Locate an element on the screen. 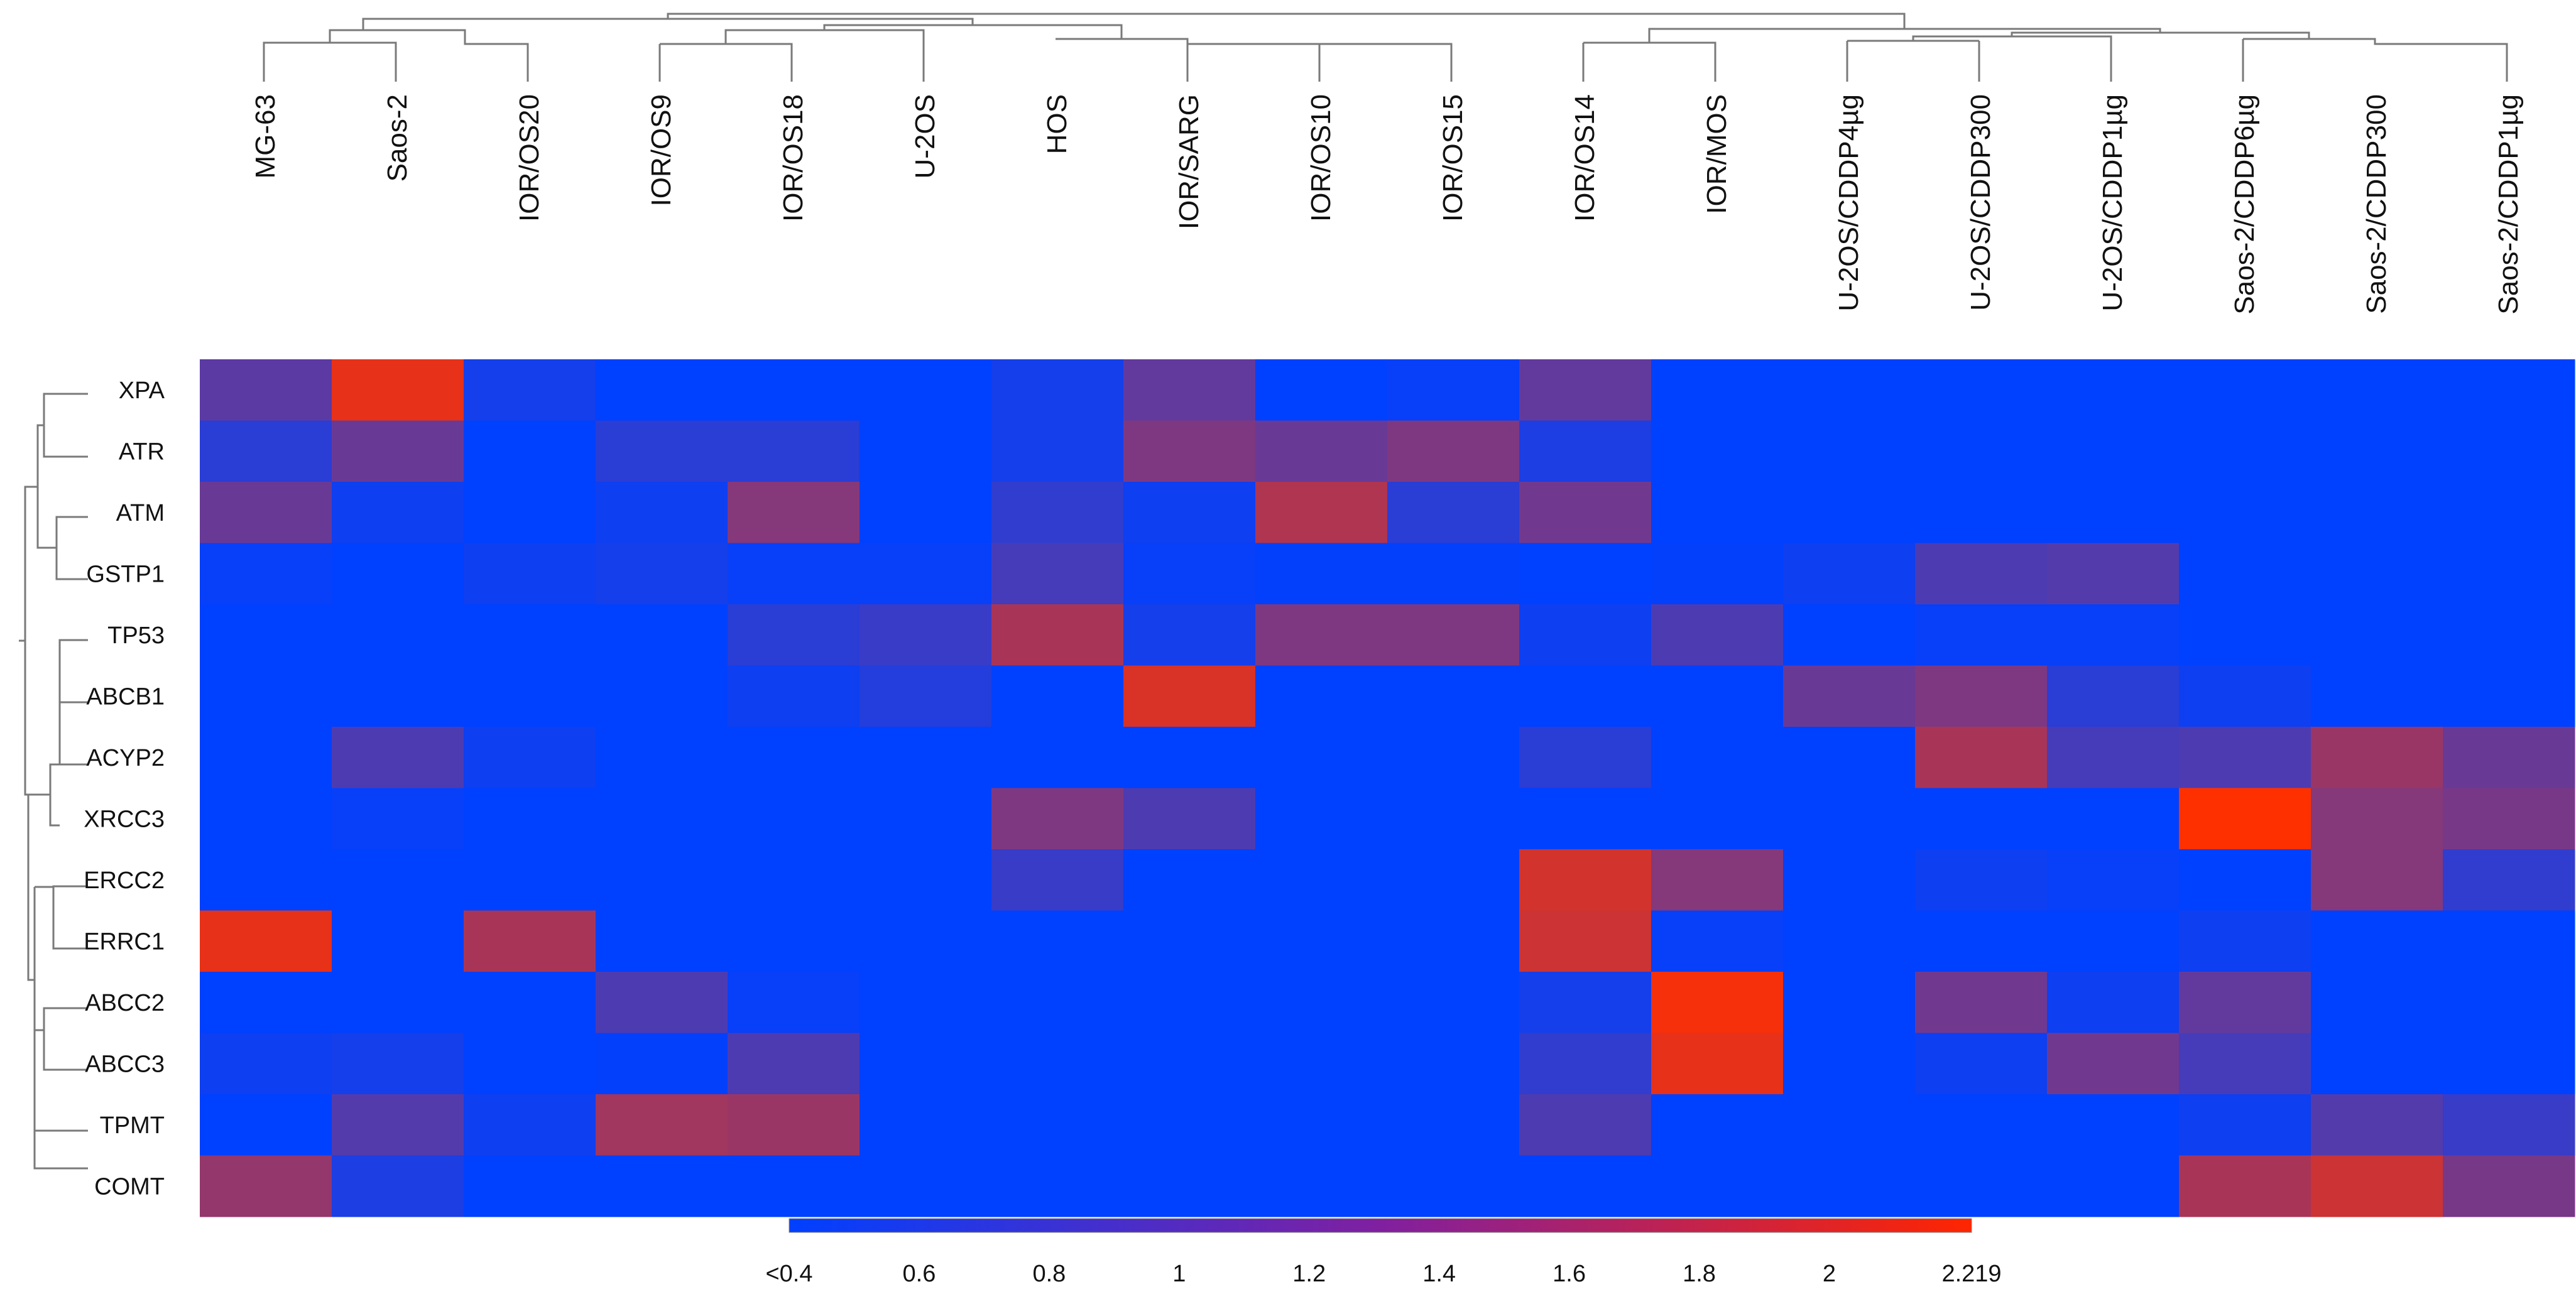 The image size is (2576, 1299). column-label: IOR/OS14 is located at coordinates (1584, 158).